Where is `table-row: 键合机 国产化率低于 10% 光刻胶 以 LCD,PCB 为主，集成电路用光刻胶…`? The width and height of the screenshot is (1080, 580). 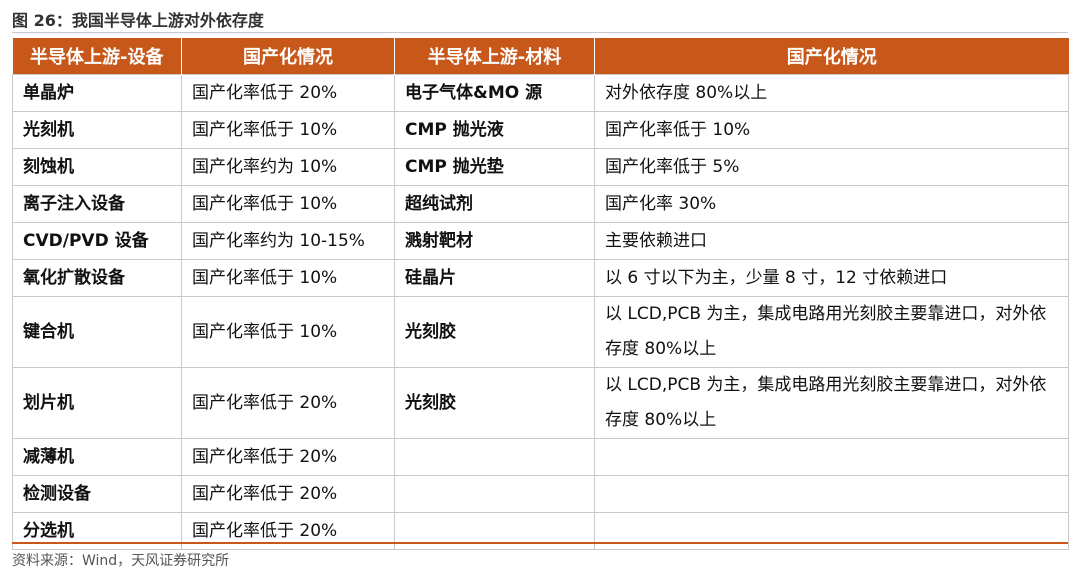
table-row: 键合机 国产化率低于 10% 光刻胶 以 LCD,PCB 为主，集成电路用光刻胶… is located at coordinates (540, 332).